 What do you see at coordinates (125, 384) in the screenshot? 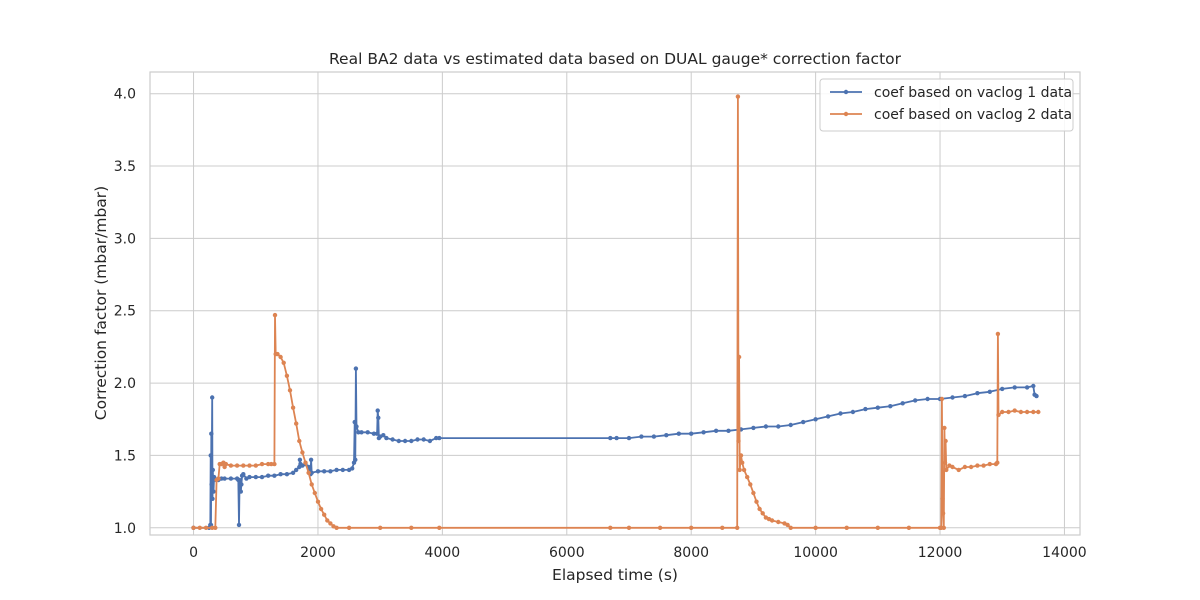
I see `y-tick-label: 2.0` at bounding box center [125, 384].